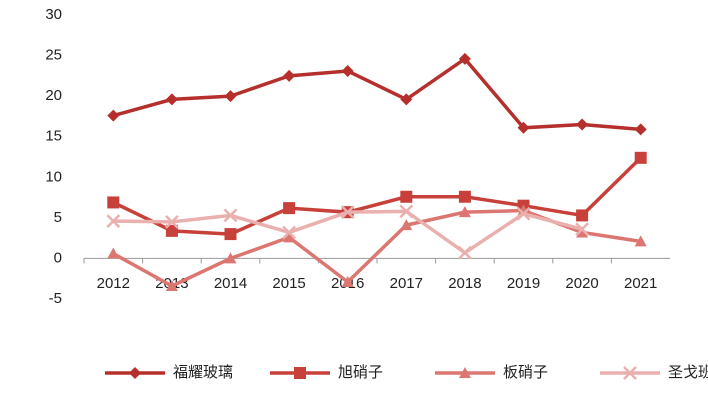  What do you see at coordinates (53, 14) in the screenshot?
I see `y-tick-label: 30` at bounding box center [53, 14].